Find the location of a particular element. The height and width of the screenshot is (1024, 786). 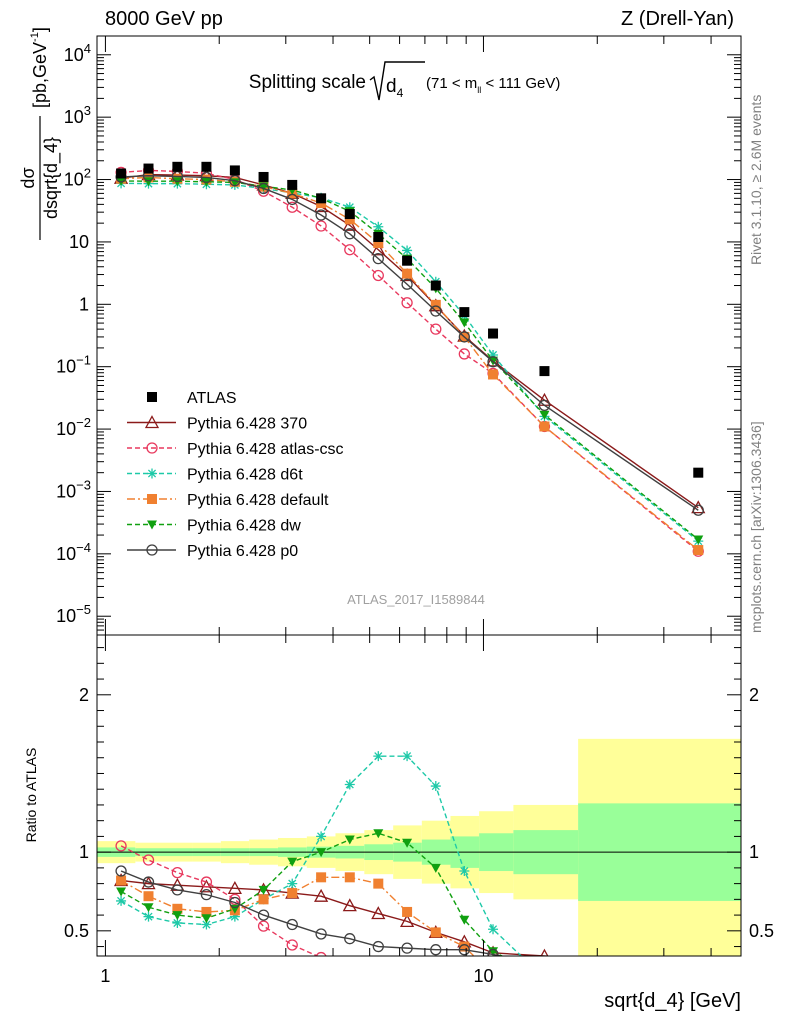

chart-title: Splitting scale is located at coordinates (307, 82).